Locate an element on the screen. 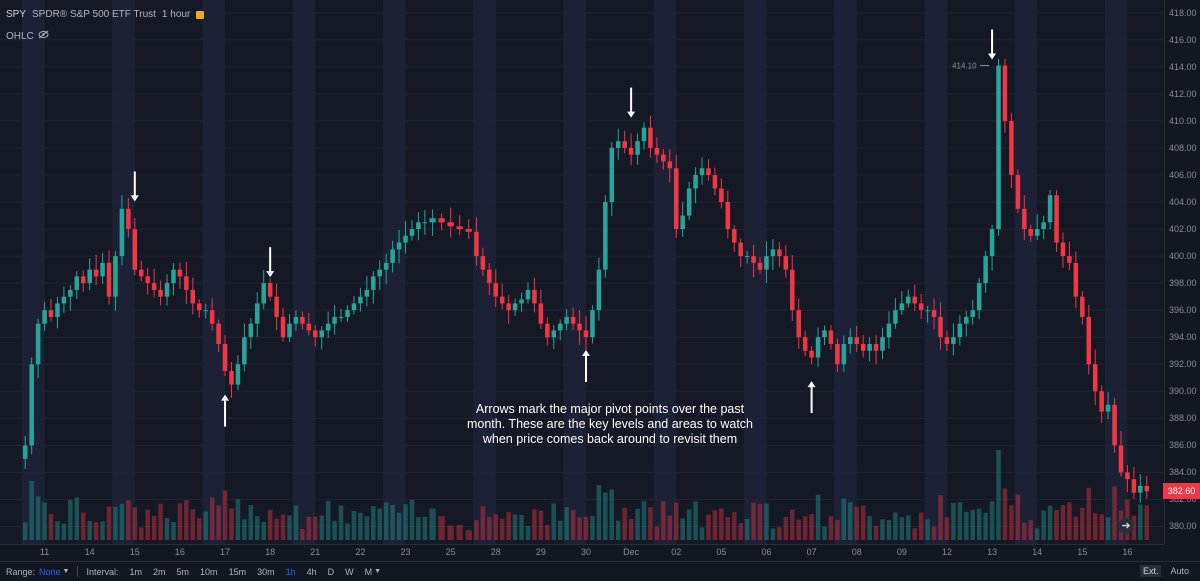 This screenshot has width=1200, height=581. interval-button-M: M is located at coordinates (368, 571).